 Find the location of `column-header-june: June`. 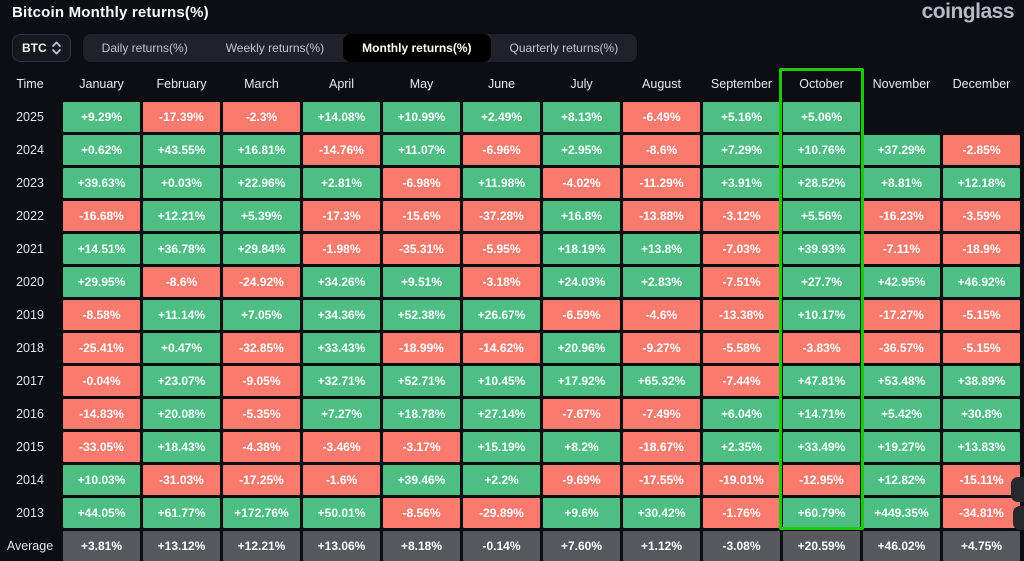

column-header-june: June is located at coordinates (501, 84).